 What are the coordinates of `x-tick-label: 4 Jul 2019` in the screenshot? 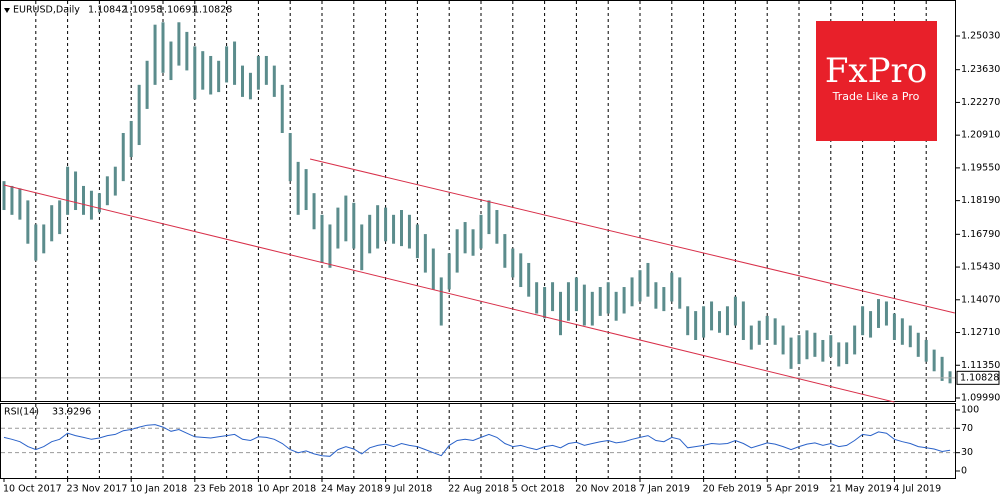 It's located at (917, 489).